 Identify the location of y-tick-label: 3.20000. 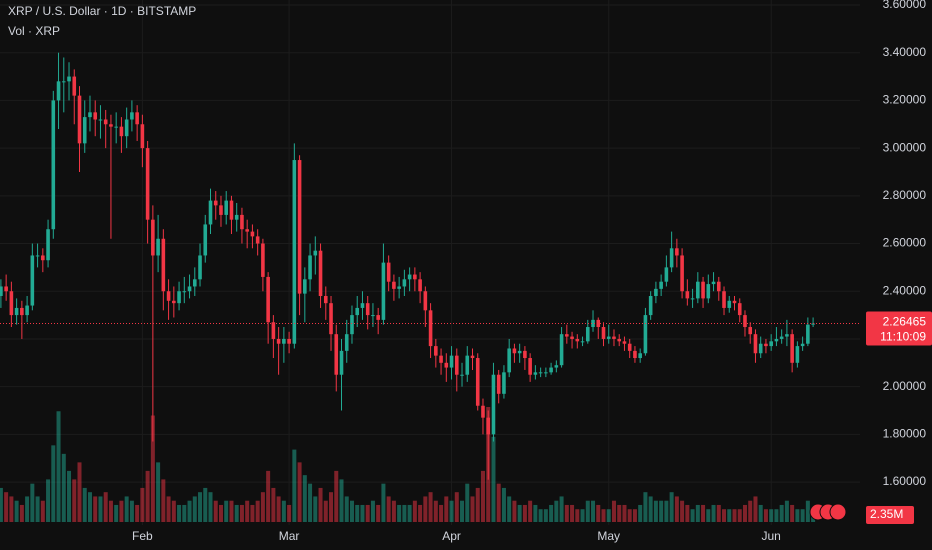
(905, 100).